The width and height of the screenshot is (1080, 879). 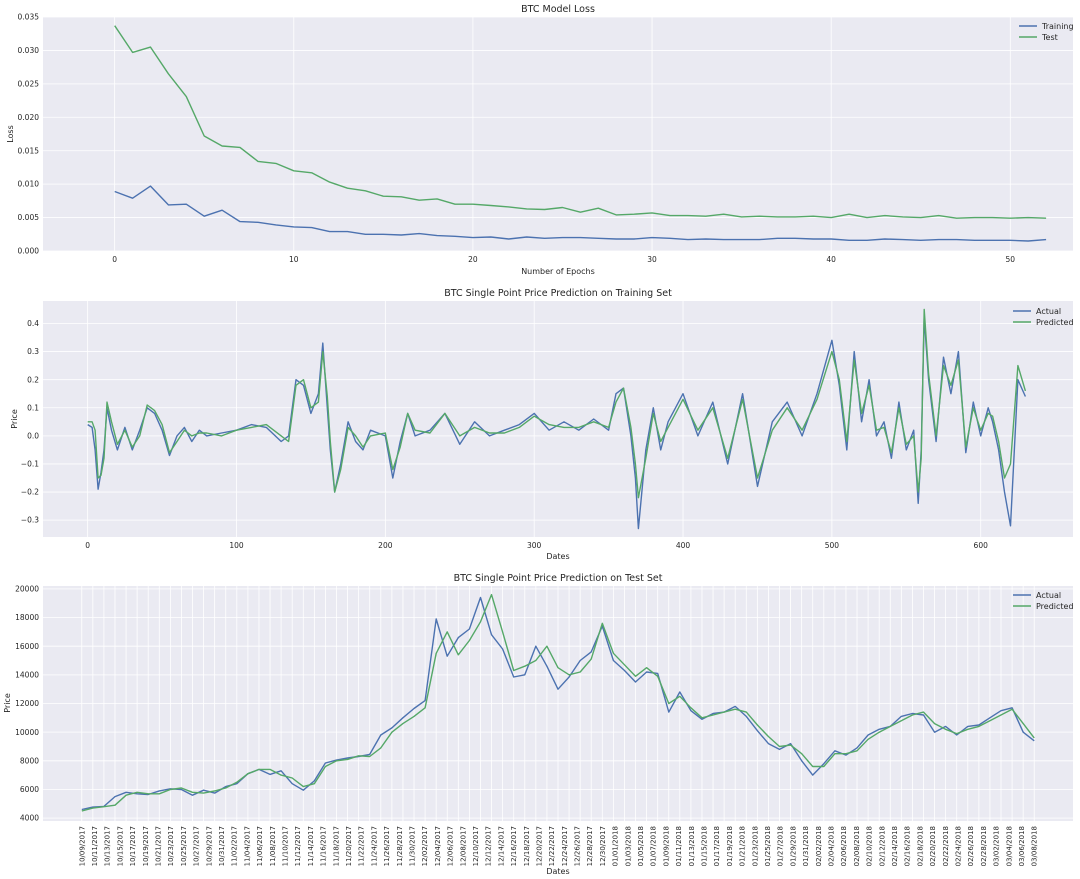 What do you see at coordinates (692, 846) in the screenshot?
I see `x-tick-label: 01/13/2018` at bounding box center [692, 846].